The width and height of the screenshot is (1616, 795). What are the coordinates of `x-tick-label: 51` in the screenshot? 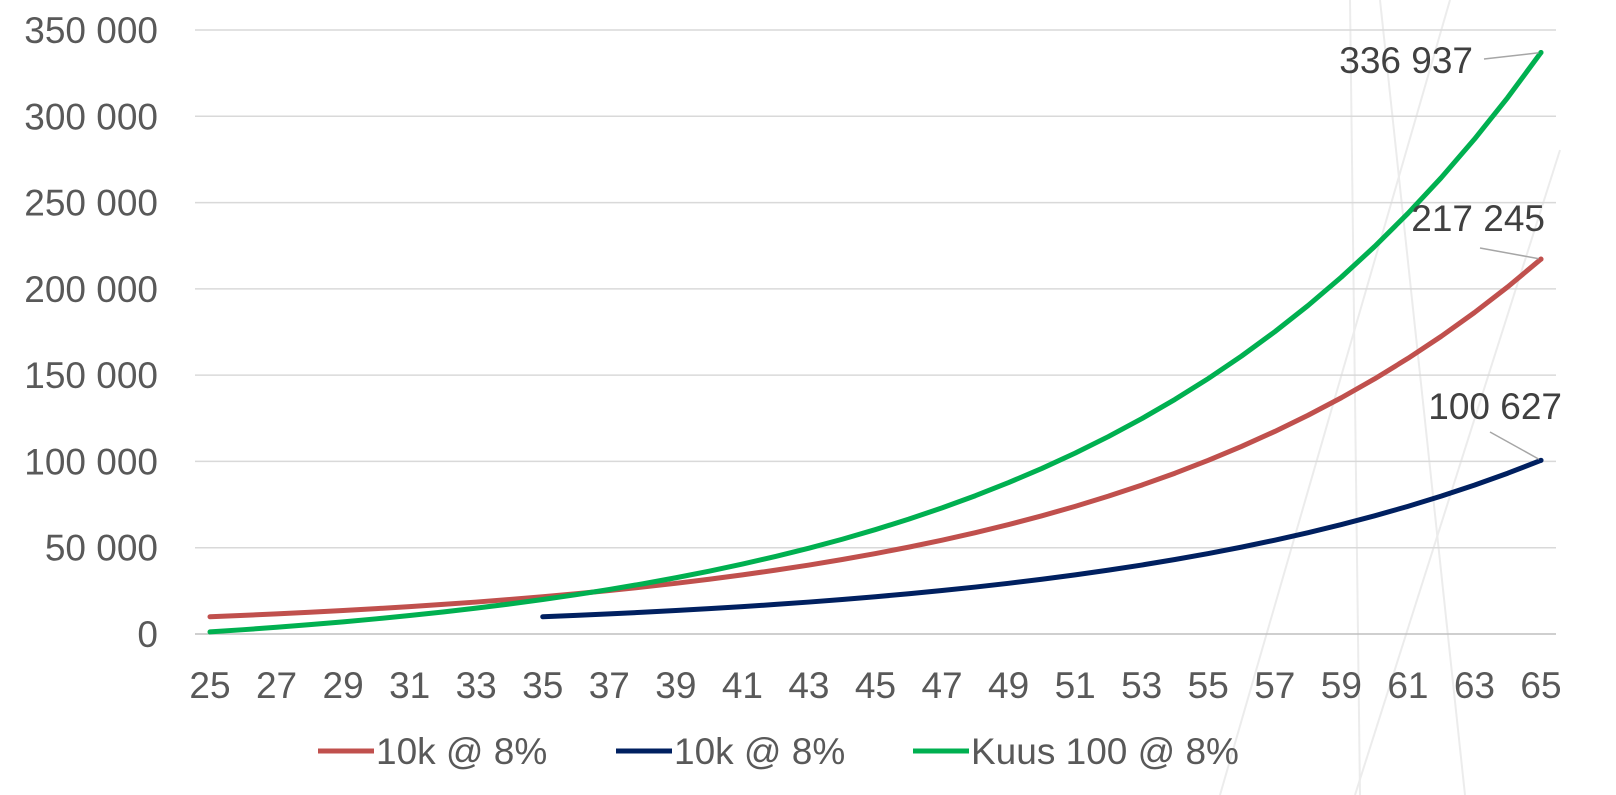 It's located at (1075, 685).